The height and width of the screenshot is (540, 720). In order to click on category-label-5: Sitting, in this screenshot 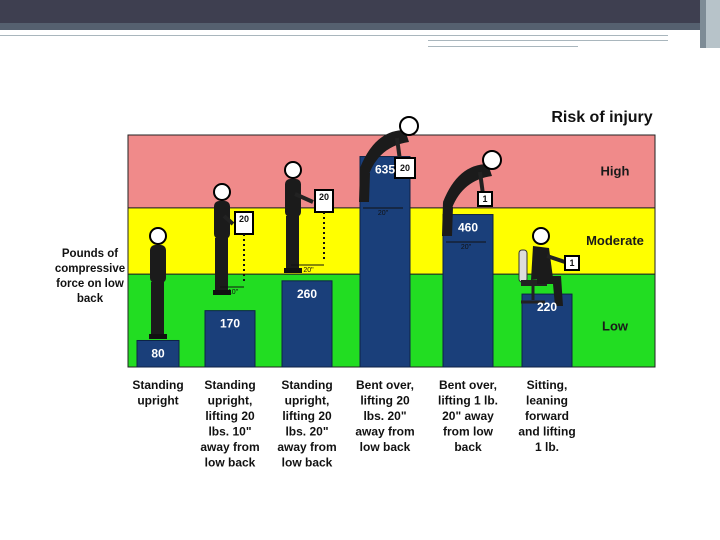, I will do `click(547, 385)`.